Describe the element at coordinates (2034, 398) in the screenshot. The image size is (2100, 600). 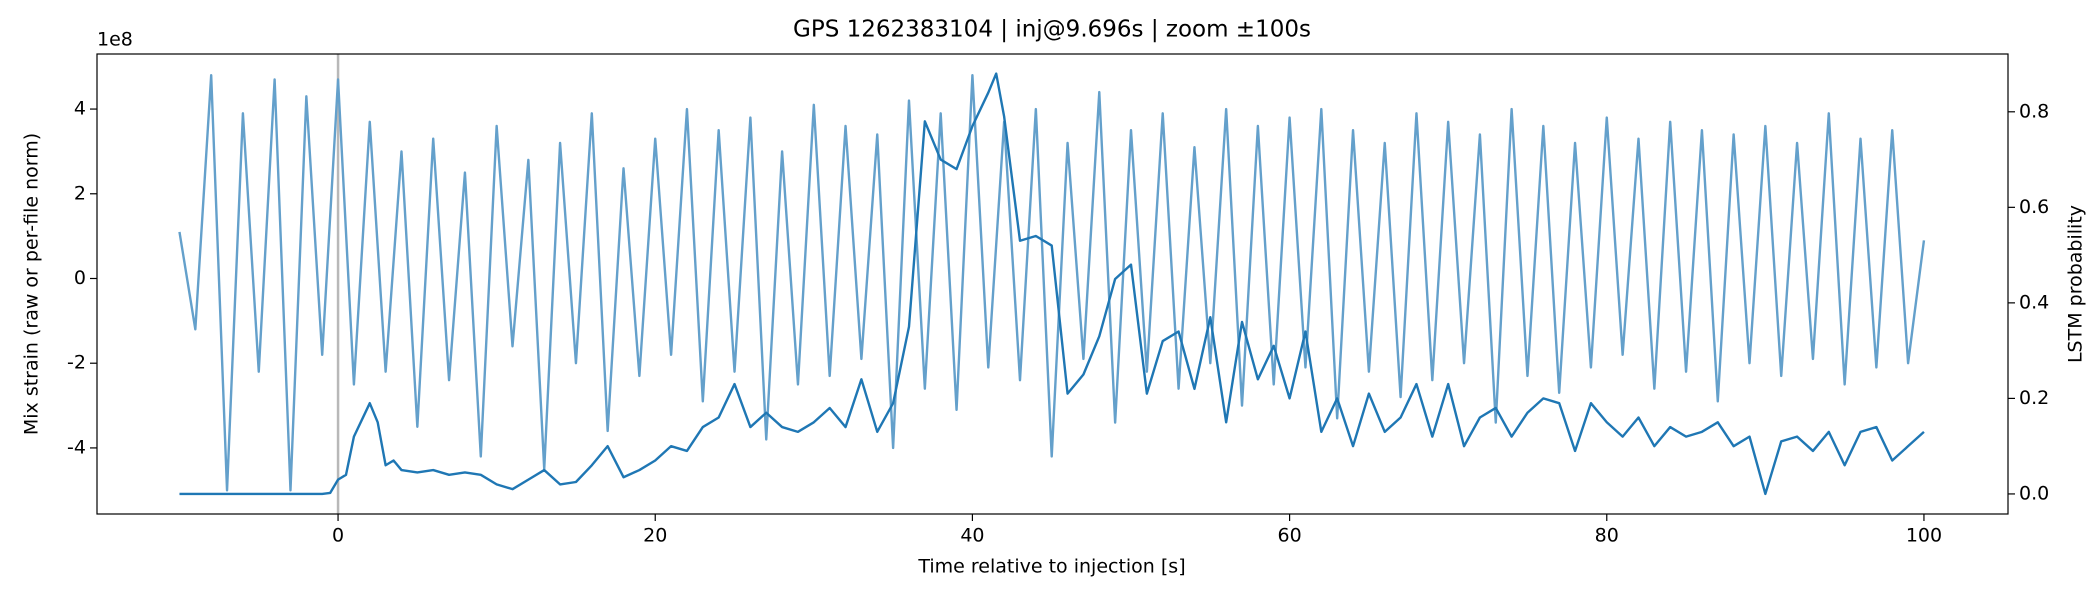
I see `y2-tick-label: 0.2` at that location.